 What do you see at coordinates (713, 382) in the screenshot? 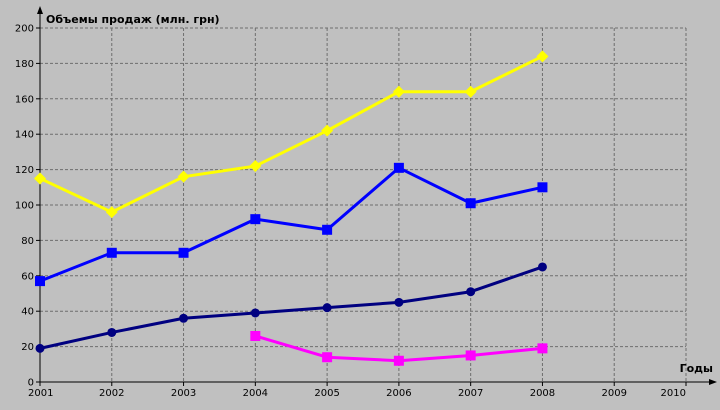
I see `x-axis-arrow` at bounding box center [713, 382].